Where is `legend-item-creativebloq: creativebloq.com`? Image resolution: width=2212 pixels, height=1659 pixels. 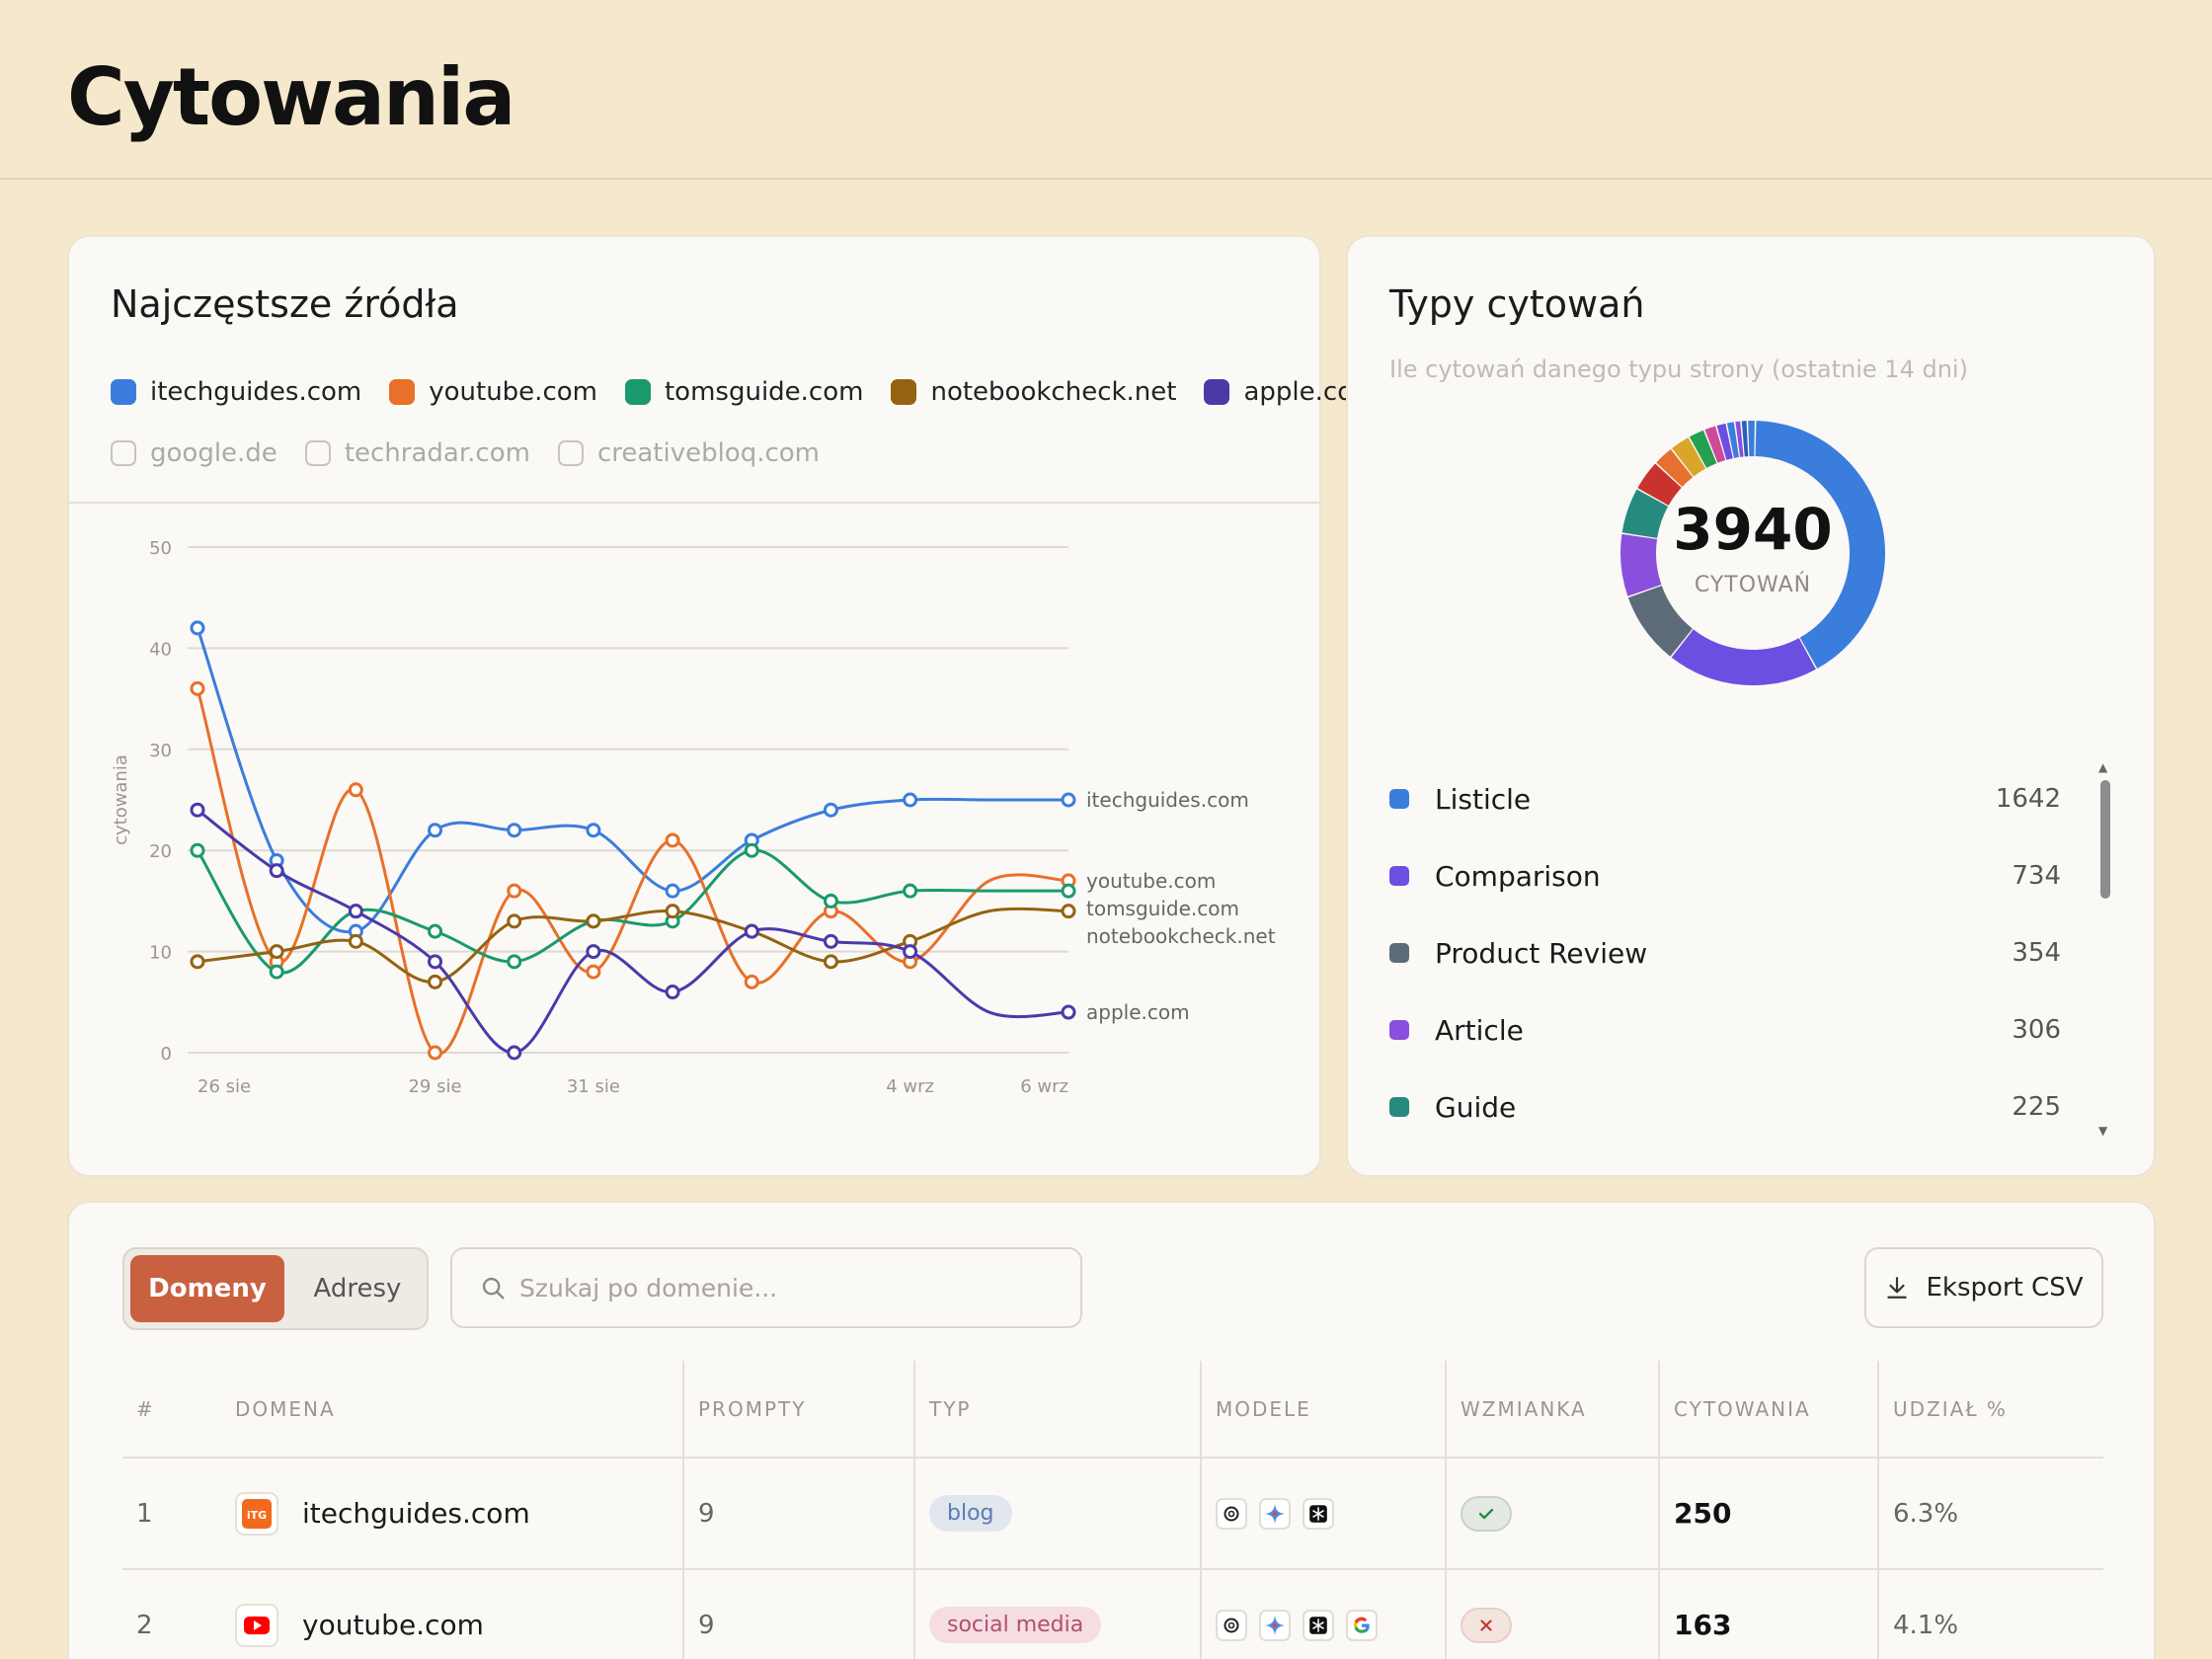 legend-item-creativebloq: creativebloq.com is located at coordinates (689, 453).